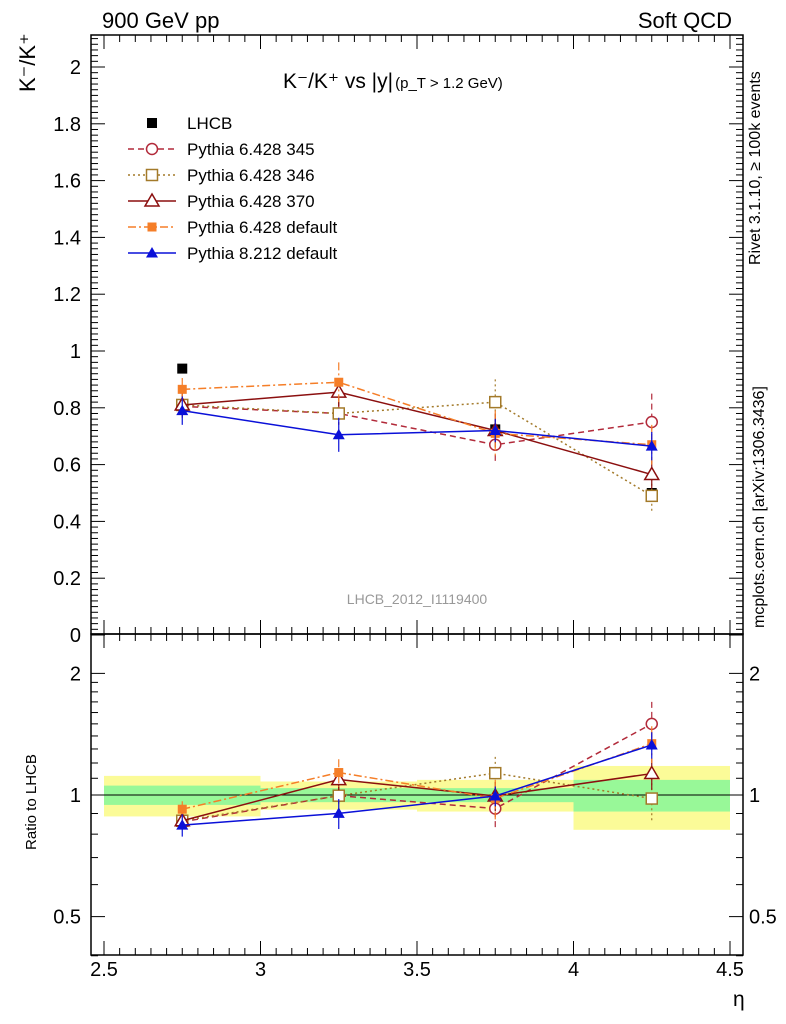 The width and height of the screenshot is (786, 1024). What do you see at coordinates (67, 182) in the screenshot?
I see `y-tick-label: 1.6` at bounding box center [67, 182].